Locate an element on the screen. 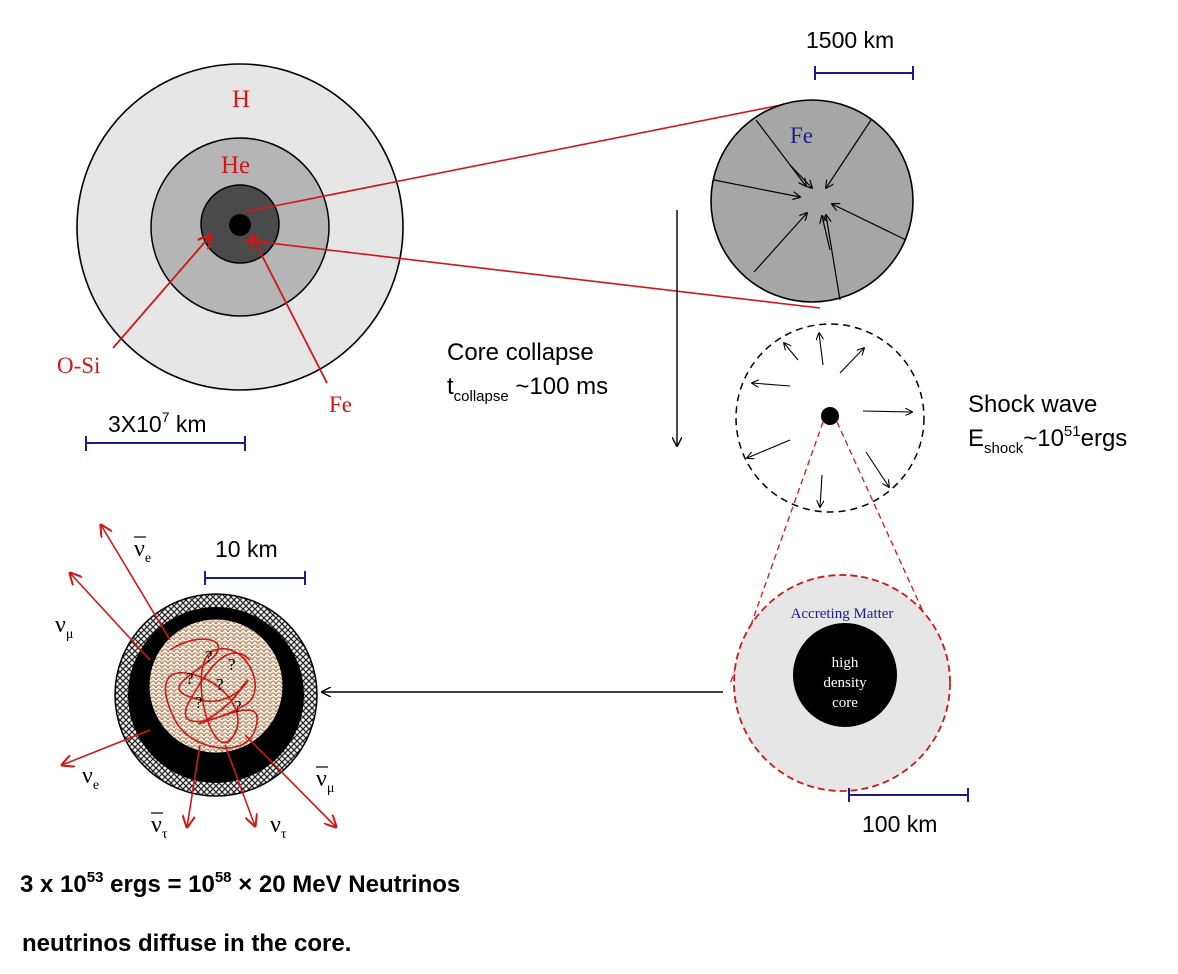 Image resolution: width=1178 pixels, height=974 pixels. nu-mu-label: νμ is located at coordinates (64, 627).